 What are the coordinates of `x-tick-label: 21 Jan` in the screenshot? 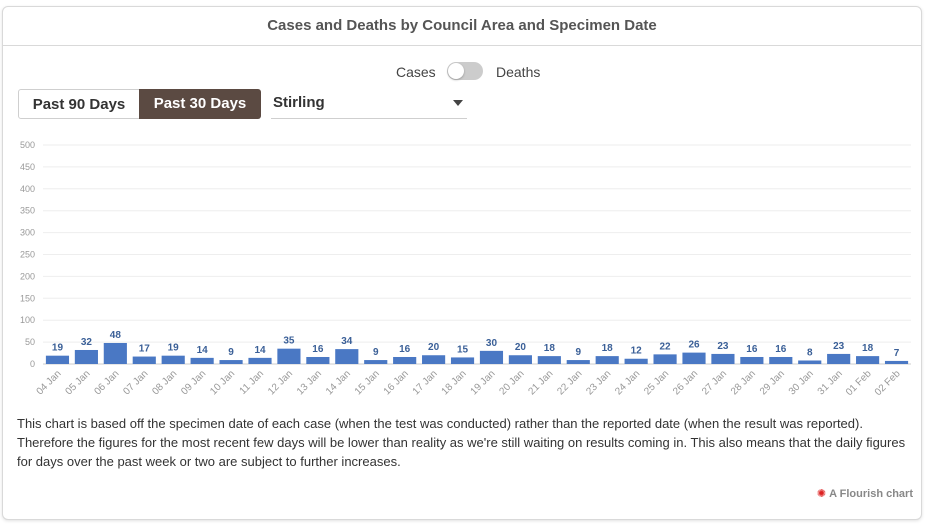 It's located at (540, 382).